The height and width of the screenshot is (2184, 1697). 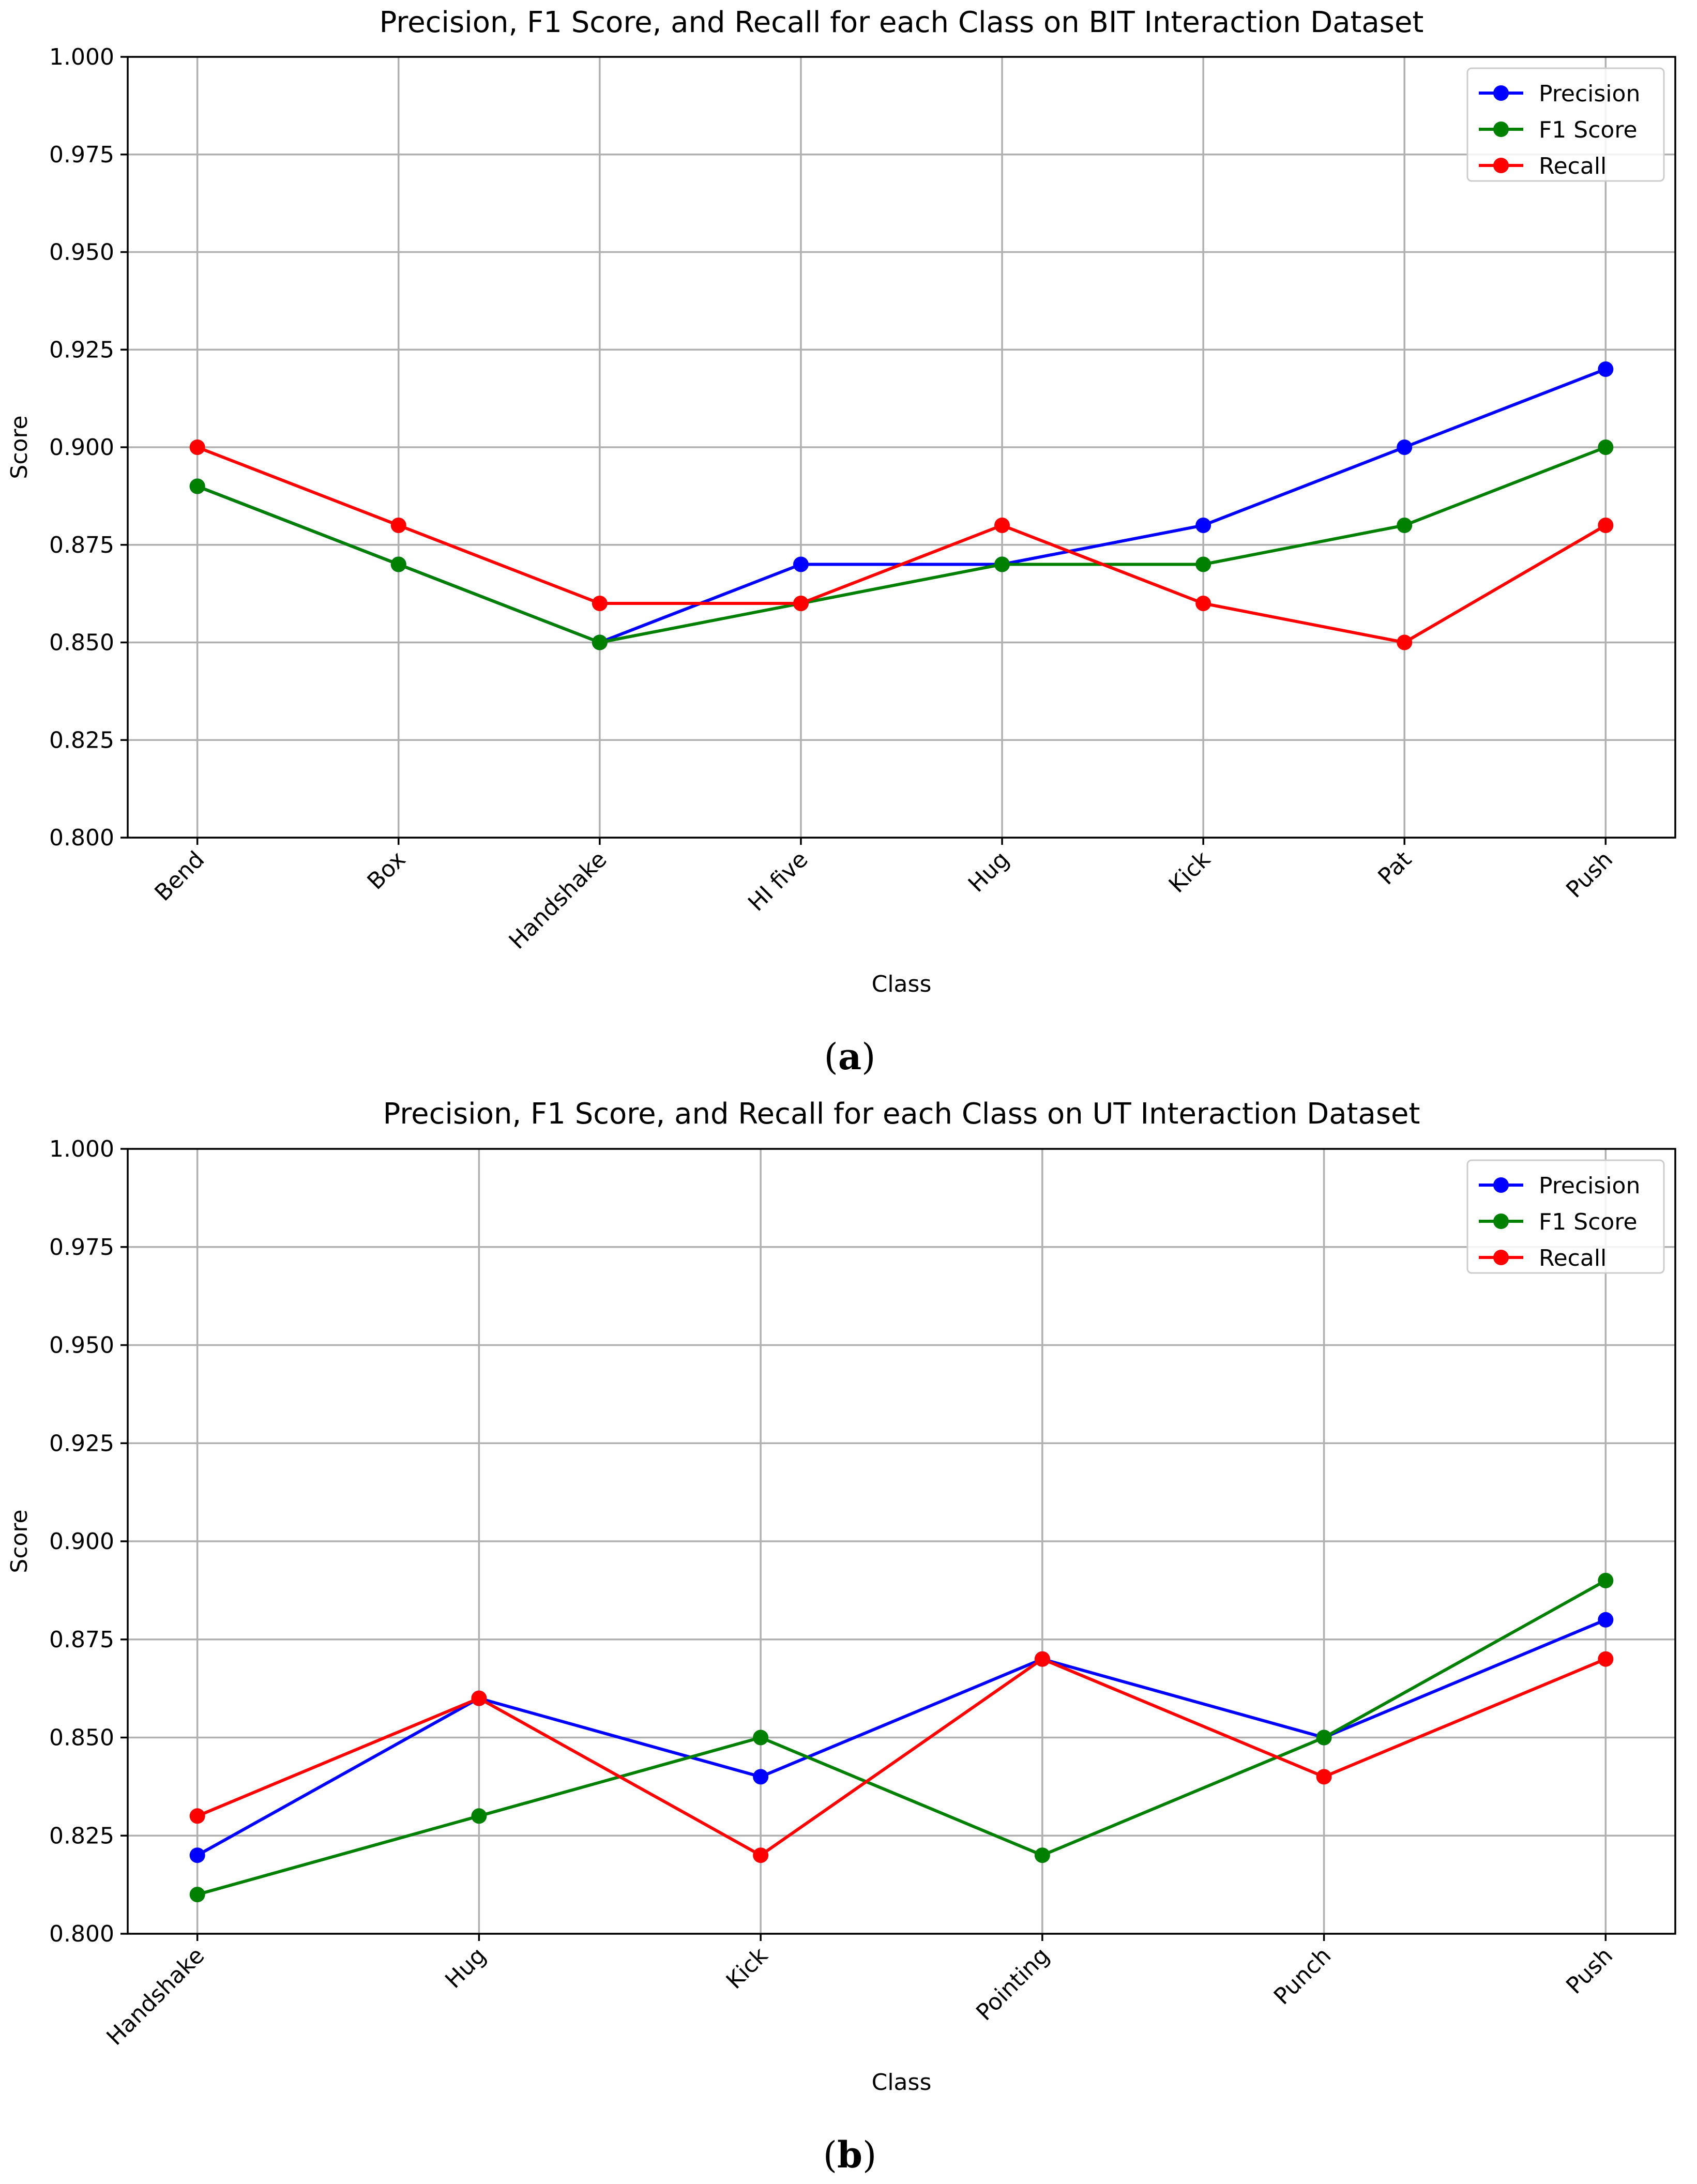 What do you see at coordinates (1590, 1186) in the screenshot?
I see `legend-label: Precision` at bounding box center [1590, 1186].